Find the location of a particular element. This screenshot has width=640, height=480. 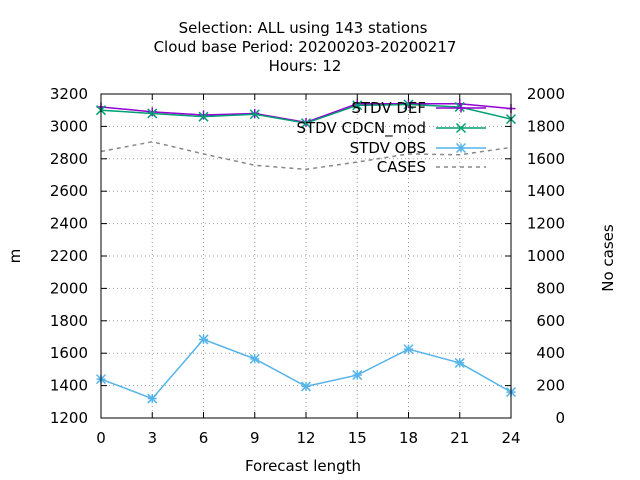

x-axis-label: Forecast length is located at coordinates (303, 466).